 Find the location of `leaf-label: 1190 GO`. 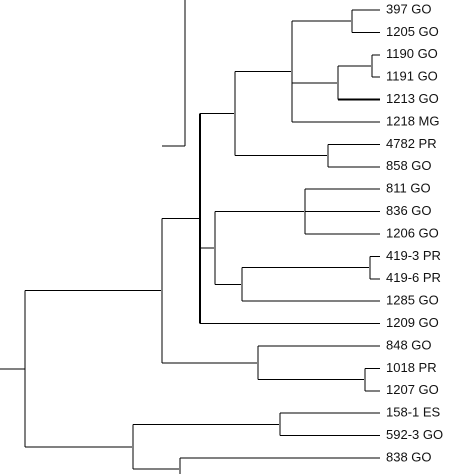

leaf-label: 1190 GO is located at coordinates (412, 53).